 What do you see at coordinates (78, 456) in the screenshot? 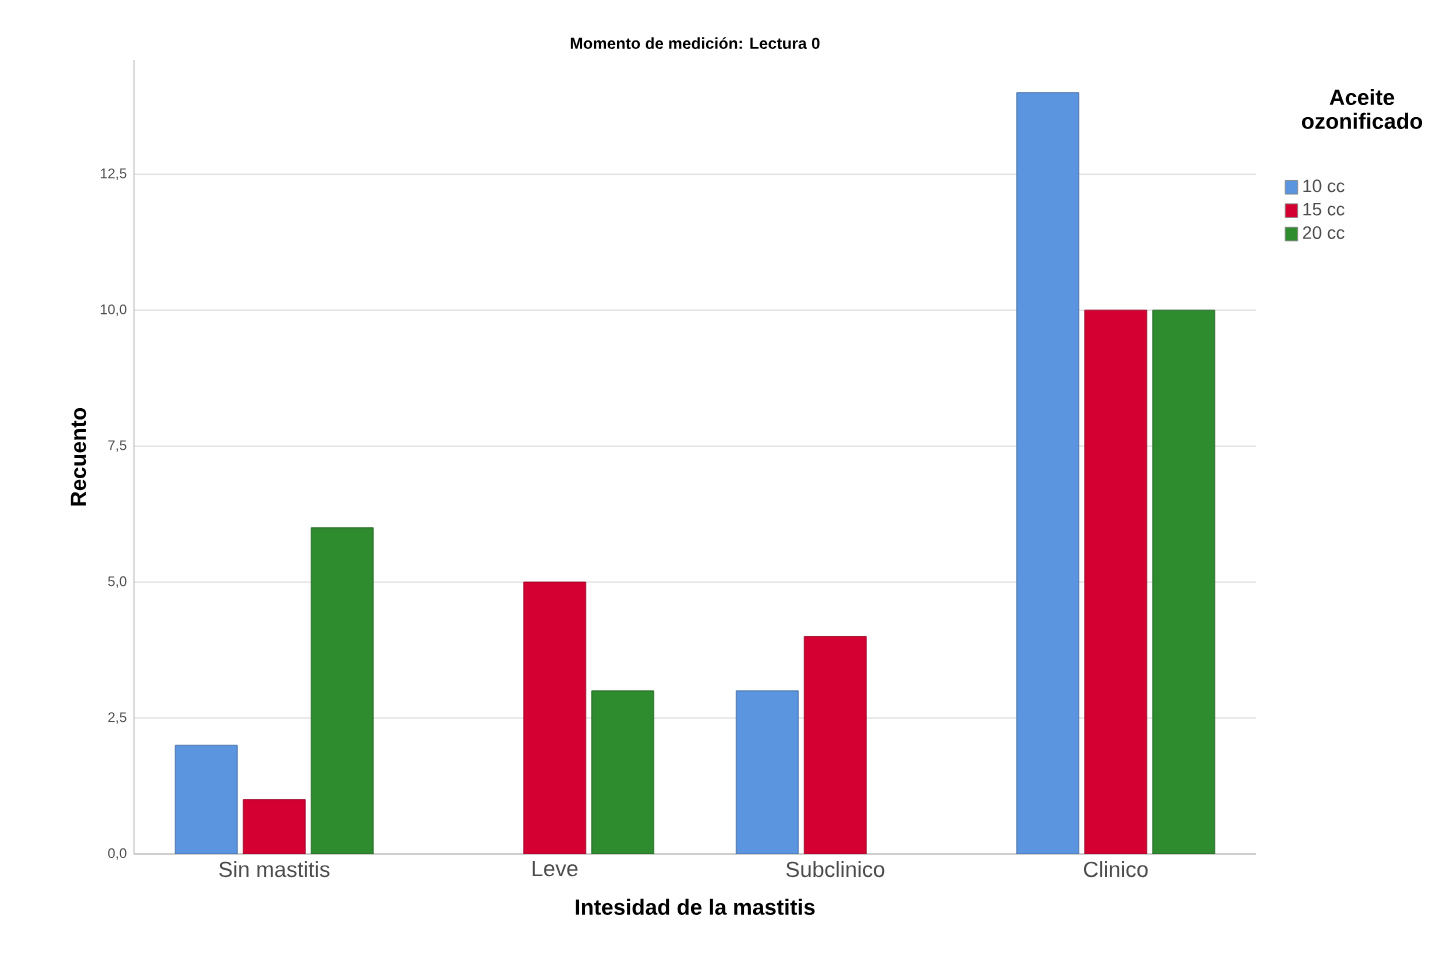
I see `y-axis-title: Recuento` at bounding box center [78, 456].